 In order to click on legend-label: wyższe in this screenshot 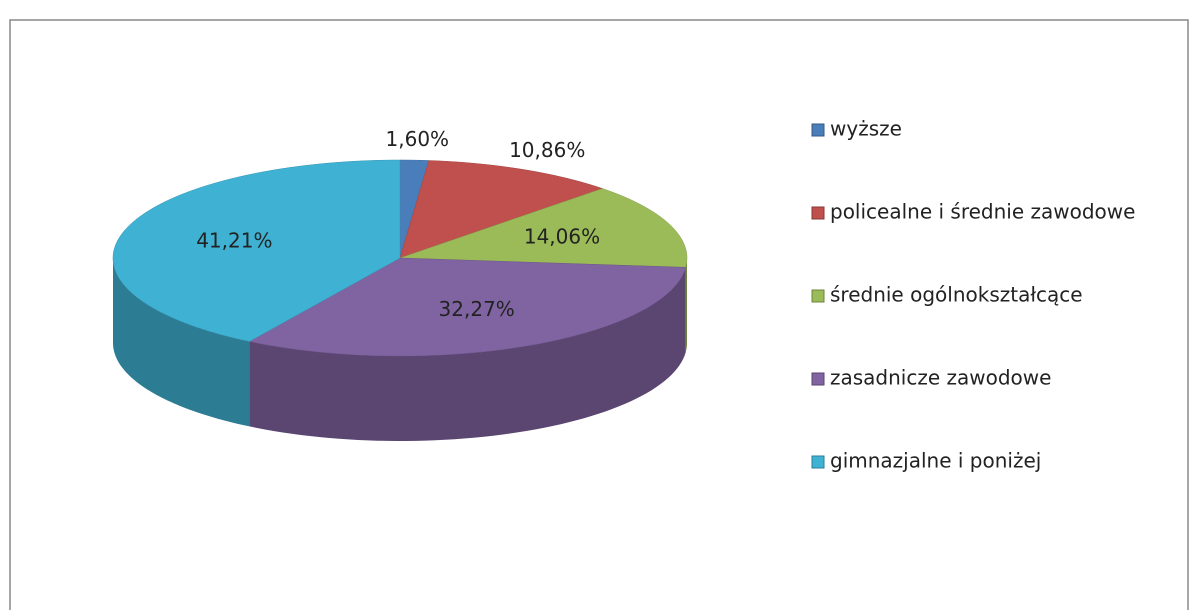, I will do `click(866, 129)`.